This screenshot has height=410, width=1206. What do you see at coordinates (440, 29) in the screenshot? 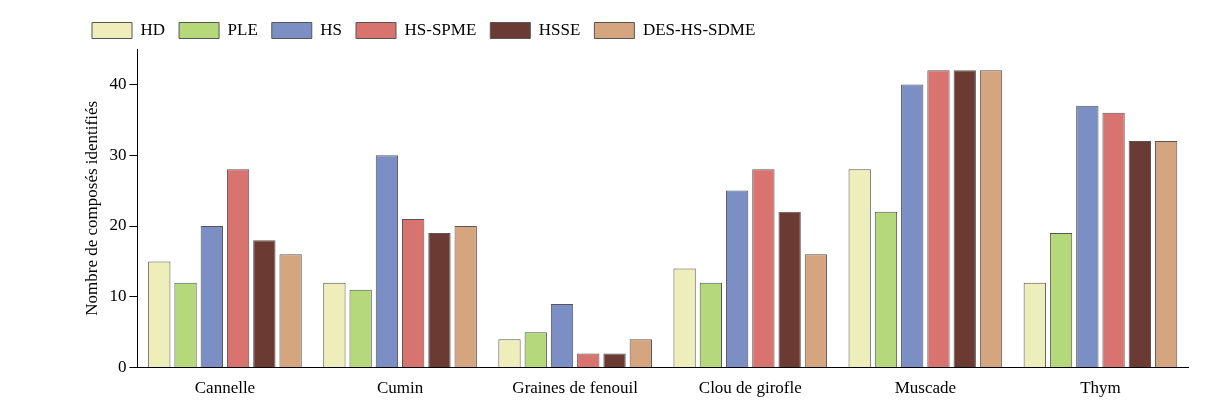
I see `legend-label: HS-SPME` at bounding box center [440, 29].